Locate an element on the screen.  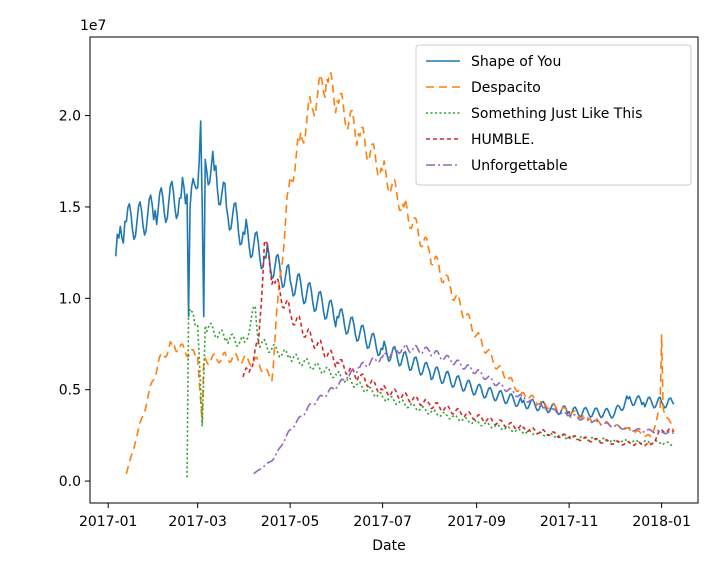
legend-label: Something Just Like This is located at coordinates (556, 114).